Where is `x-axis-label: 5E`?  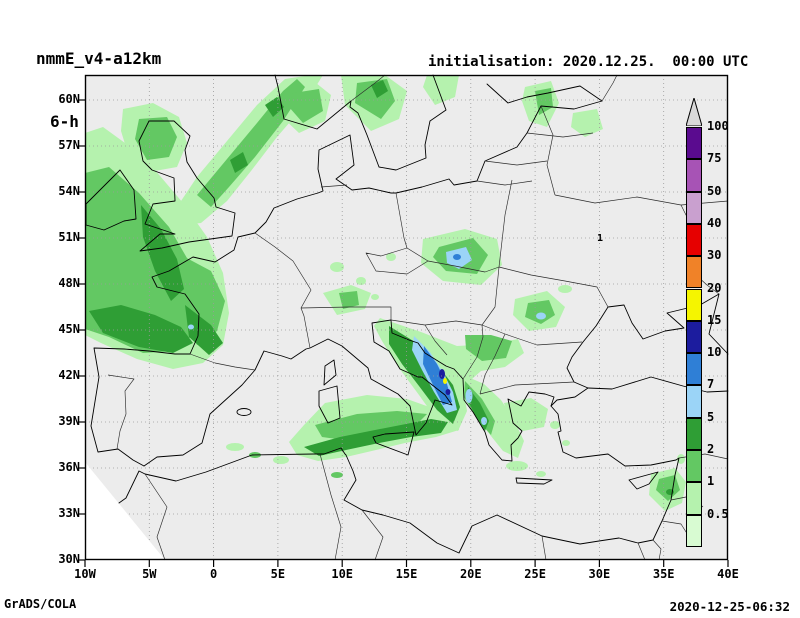
x-axis-label: 5E is located at coordinates (278, 574).